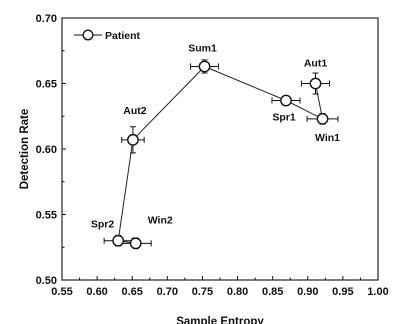 The height and width of the screenshot is (324, 404). What do you see at coordinates (167, 292) in the screenshot?
I see `x-tick-label: 0.70` at bounding box center [167, 292].